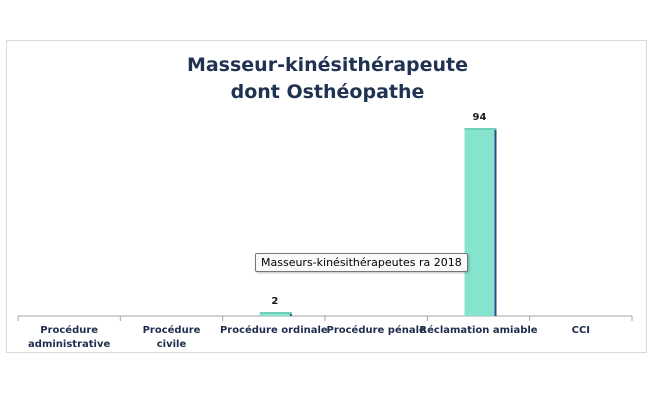 The width and height of the screenshot is (655, 400). What do you see at coordinates (480, 117) in the screenshot?
I see `data-label: 94` at bounding box center [480, 117].